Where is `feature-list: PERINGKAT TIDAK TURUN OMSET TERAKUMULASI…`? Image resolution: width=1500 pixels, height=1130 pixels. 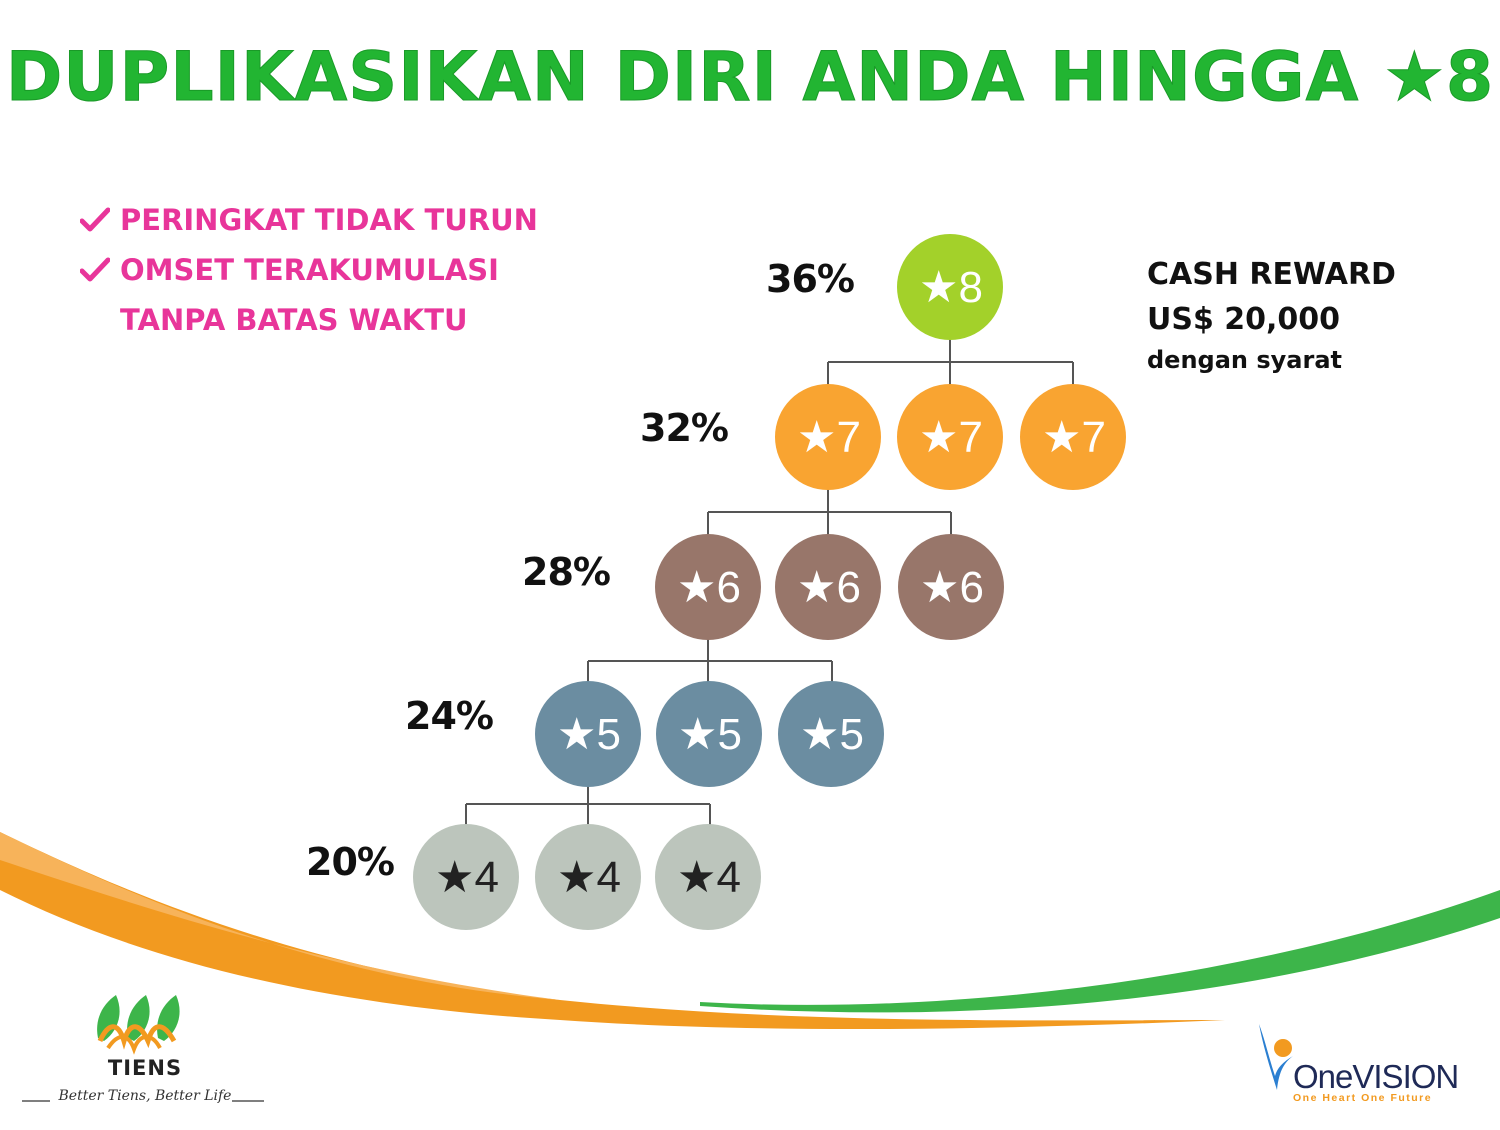 feature-list: PERINGKAT TIDAK TURUN OMSET TERAKUMULASI… is located at coordinates (309, 270).